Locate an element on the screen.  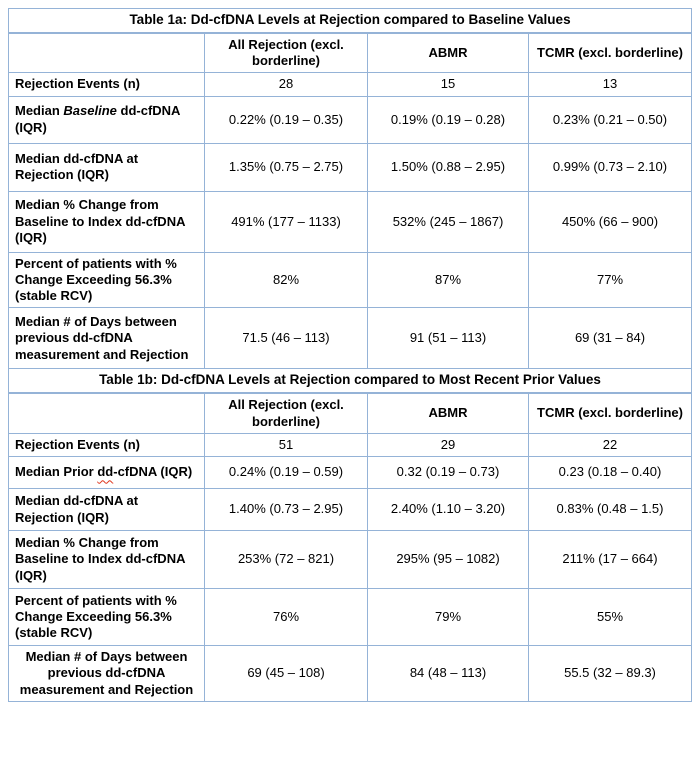
row-label: Median Baseline dd-cfDNA (IQR) is located at coordinates (106, 119).